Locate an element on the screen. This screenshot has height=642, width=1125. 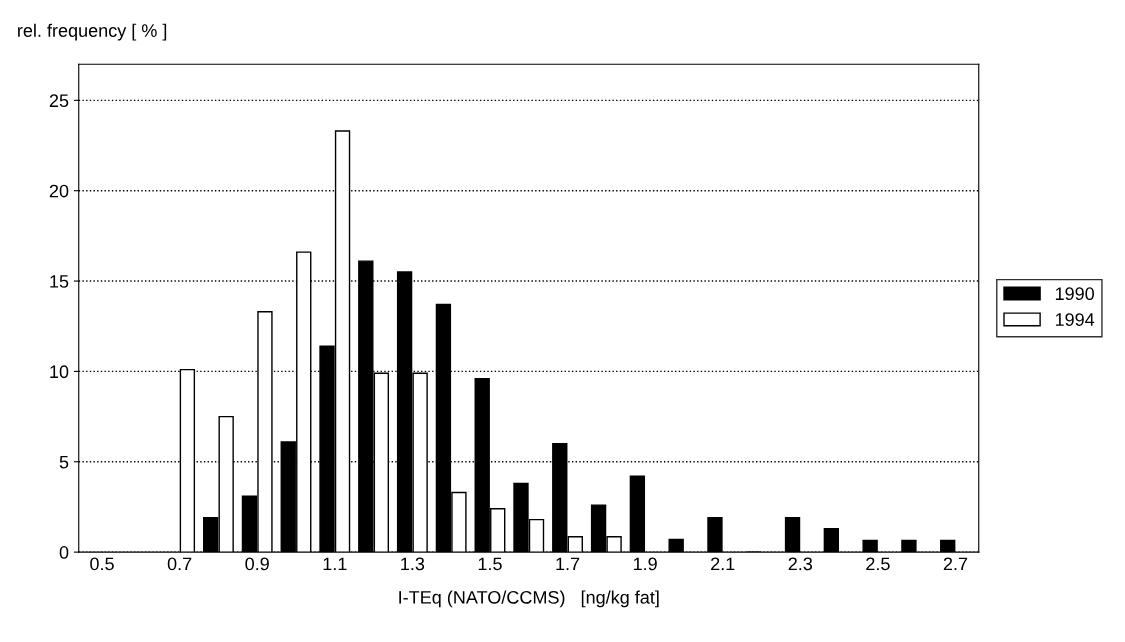
x-tick-label: 2.5 is located at coordinates (878, 564).